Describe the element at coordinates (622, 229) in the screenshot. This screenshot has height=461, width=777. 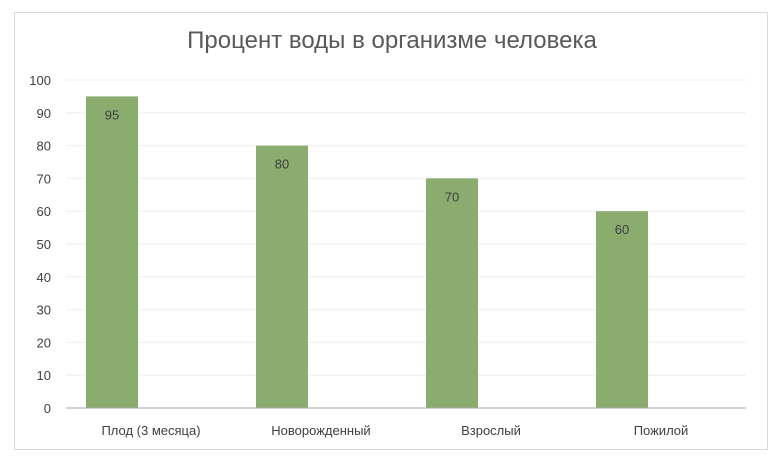
I see `data-label-3: 60` at that location.